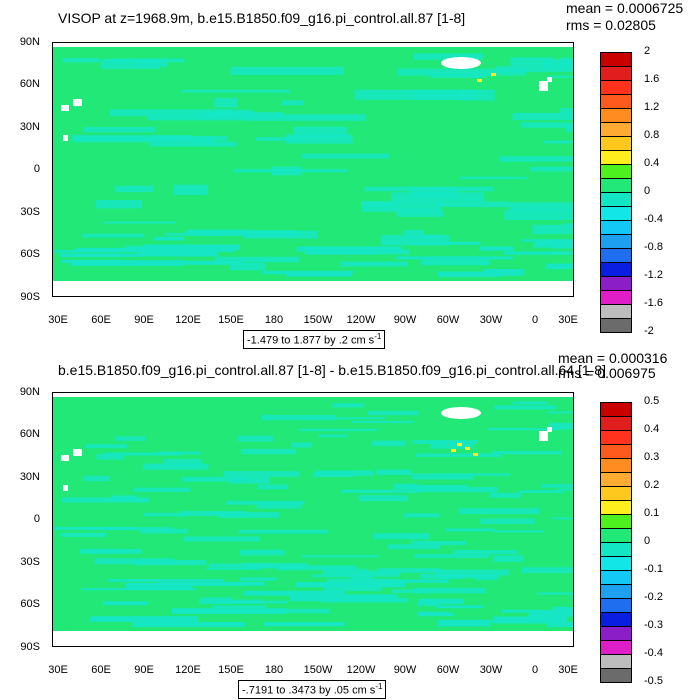 The height and width of the screenshot is (700, 700). I want to click on y-tick-label: 30S, so click(30, 562).